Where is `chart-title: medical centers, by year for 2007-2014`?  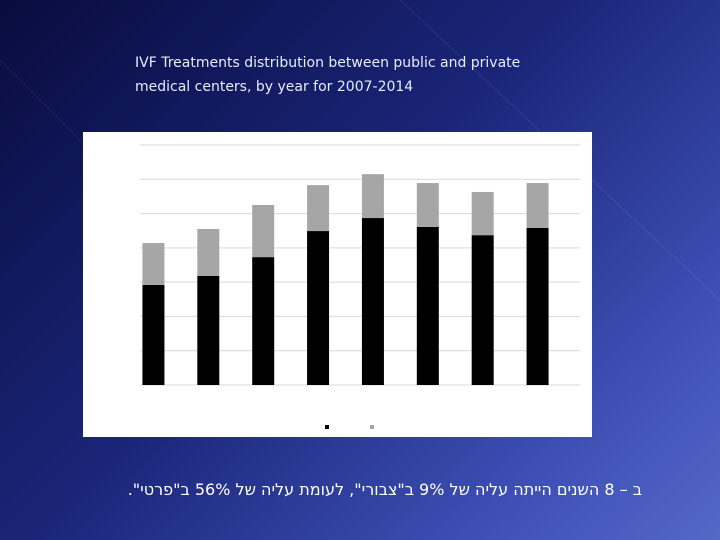 chart-title: medical centers, by year for 2007-2014 is located at coordinates (274, 87).